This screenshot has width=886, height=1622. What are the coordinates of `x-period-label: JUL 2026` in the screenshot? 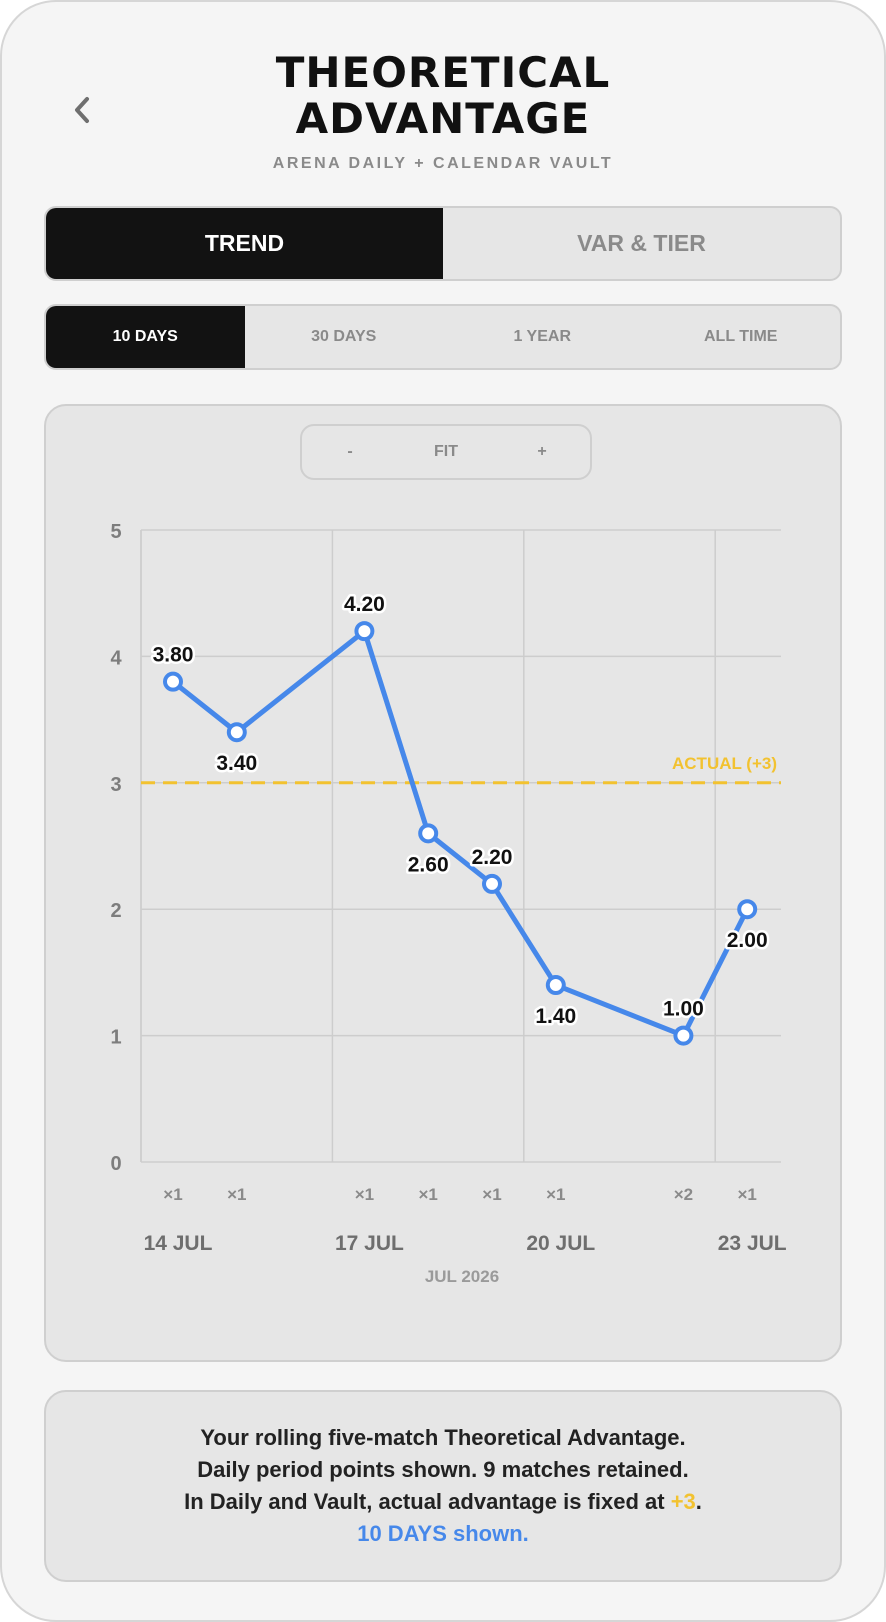 It's located at (462, 1276).